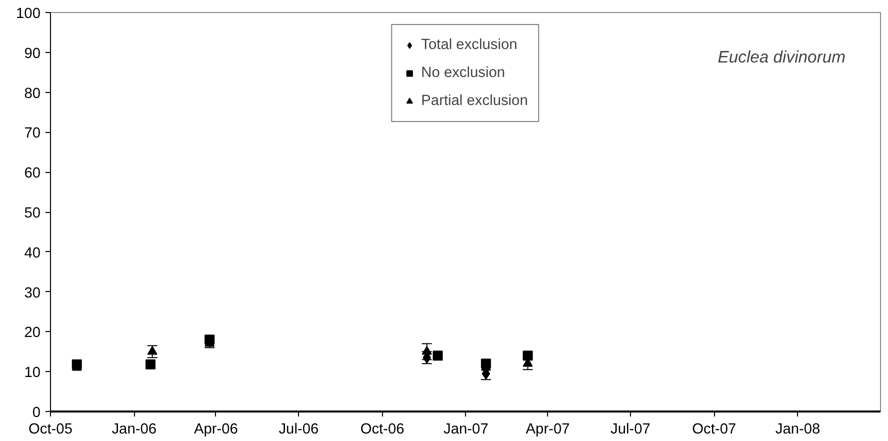  Describe the element at coordinates (548, 430) in the screenshot. I see `x-tick-label: Apr-07` at that location.